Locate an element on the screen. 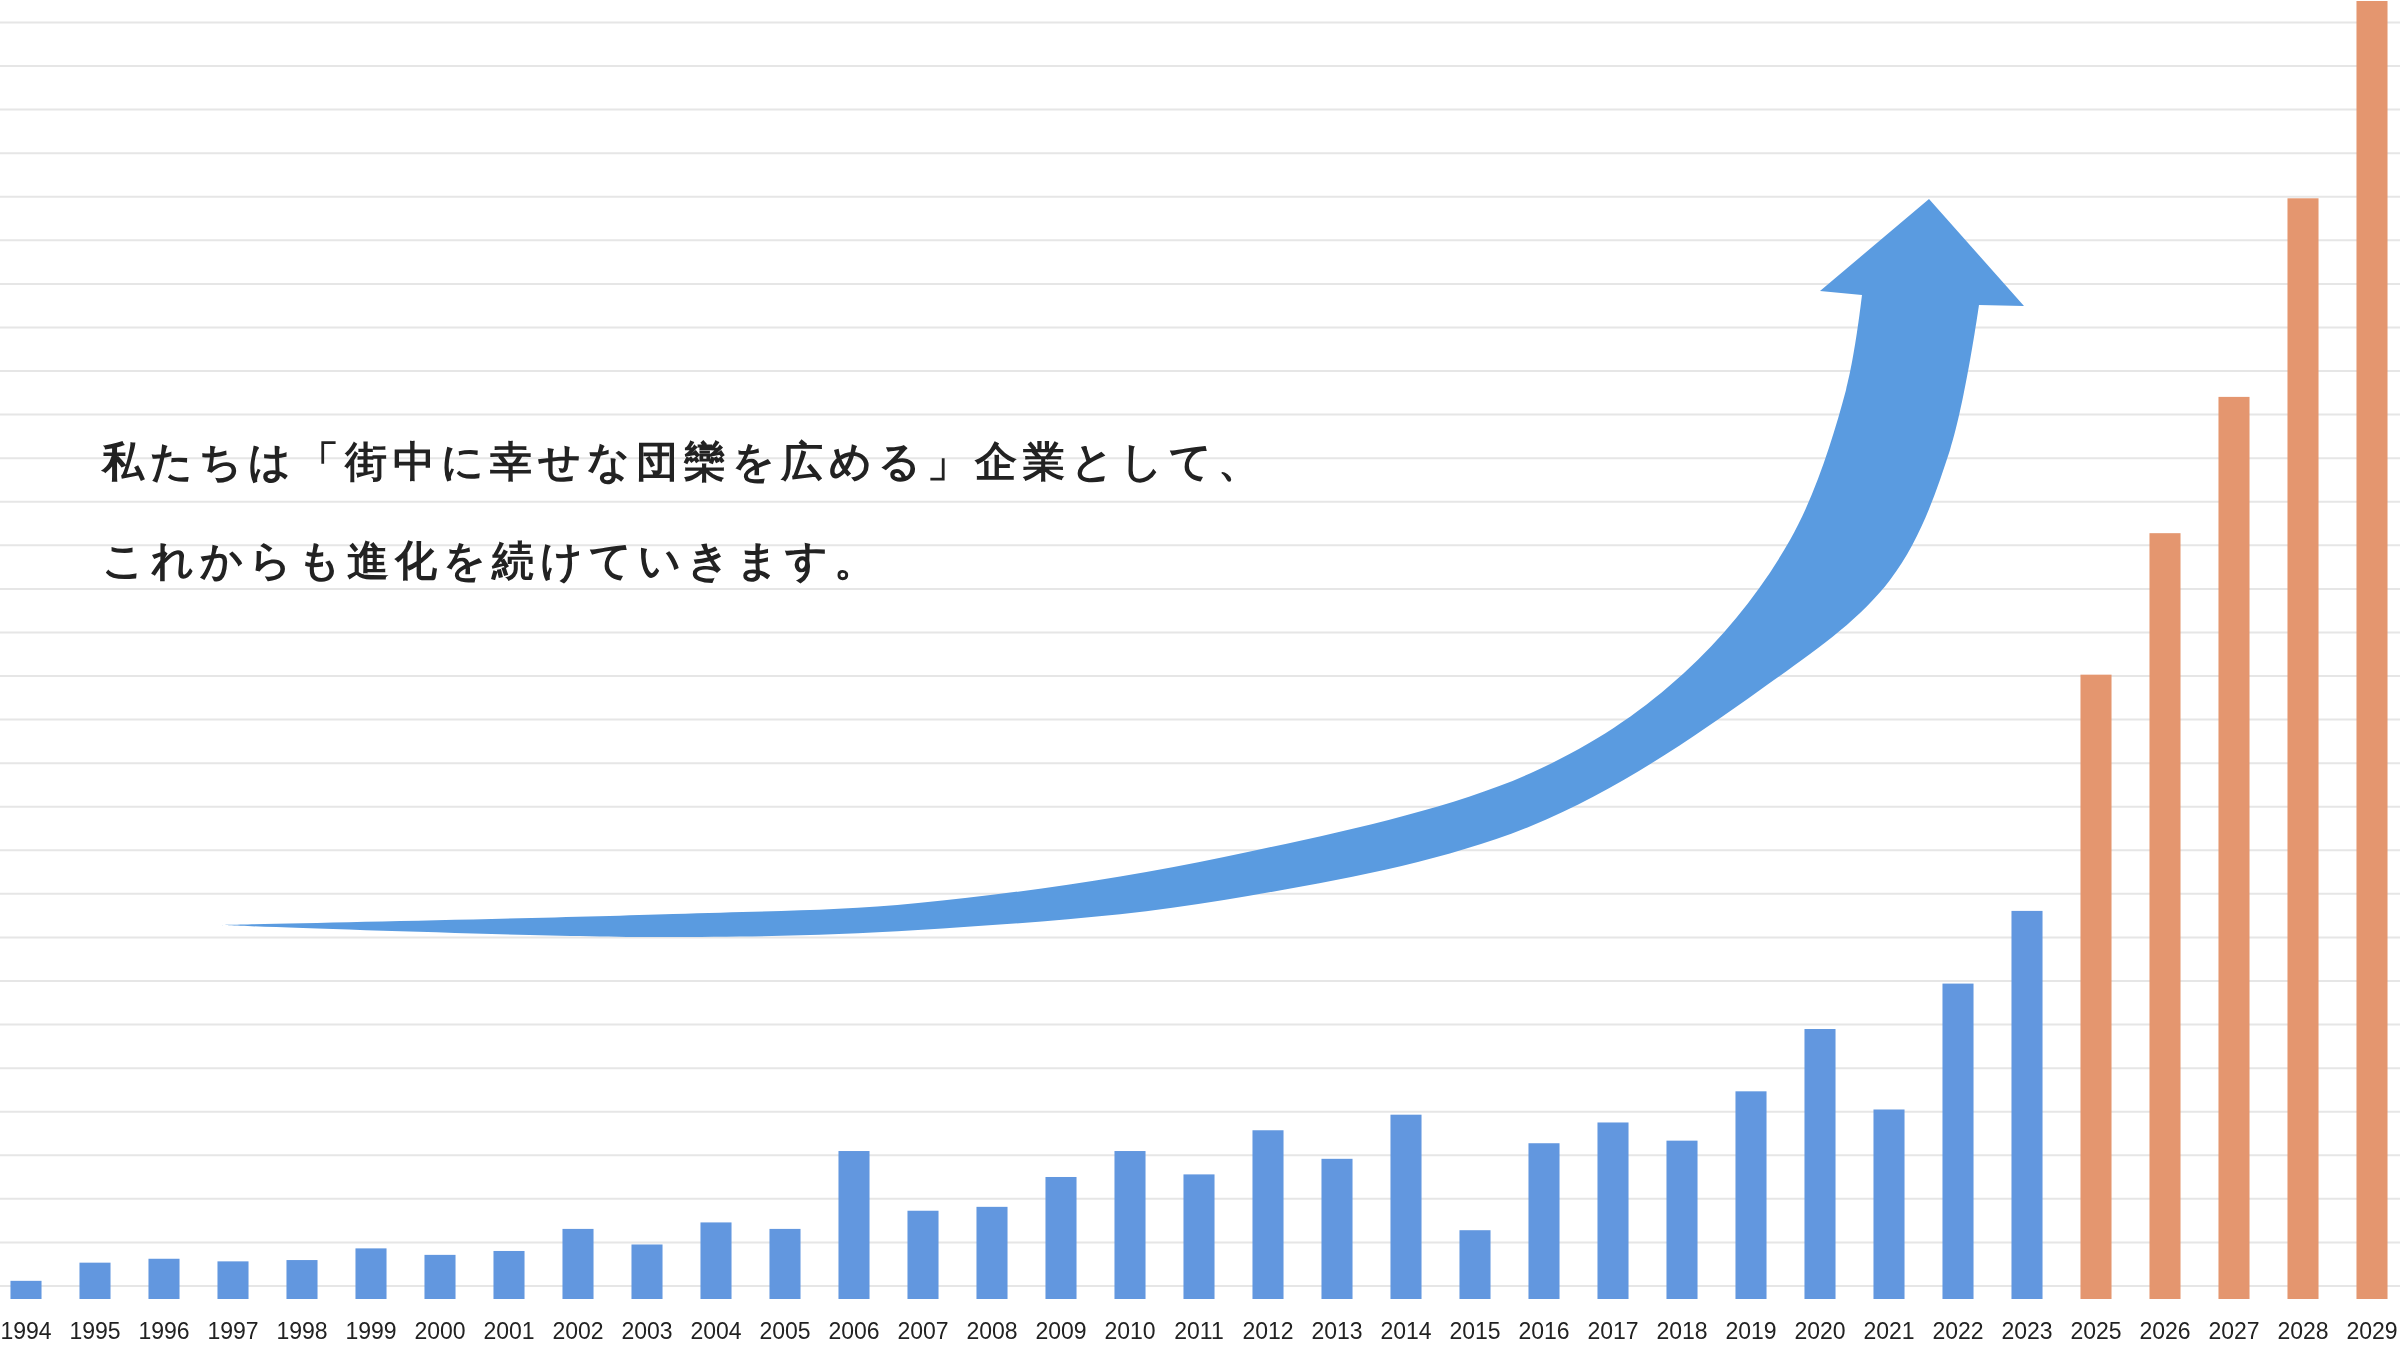  x-tick-label: 2009 is located at coordinates (1061, 1331).